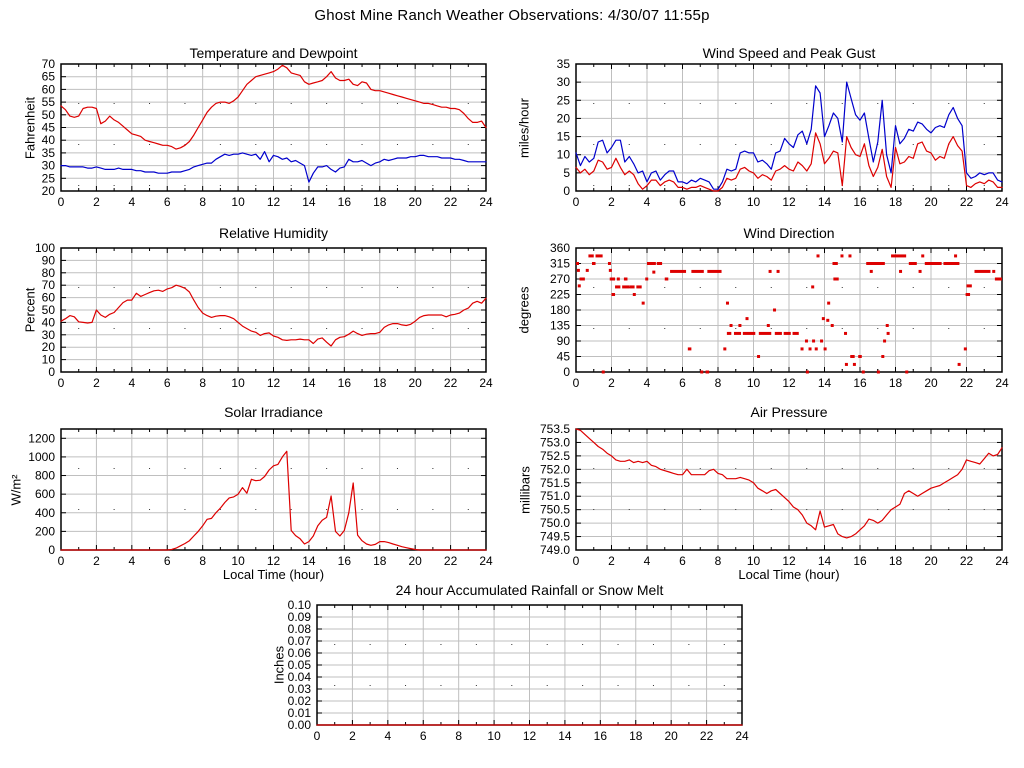 The image size is (1024, 768). I want to click on svg-text: 5, so click(566, 173).